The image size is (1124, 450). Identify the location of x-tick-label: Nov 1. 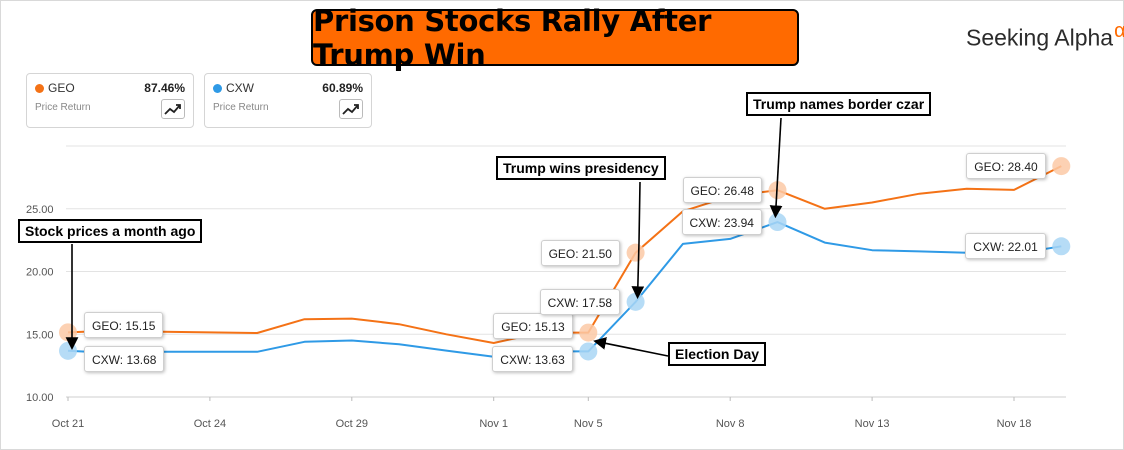
(493, 424).